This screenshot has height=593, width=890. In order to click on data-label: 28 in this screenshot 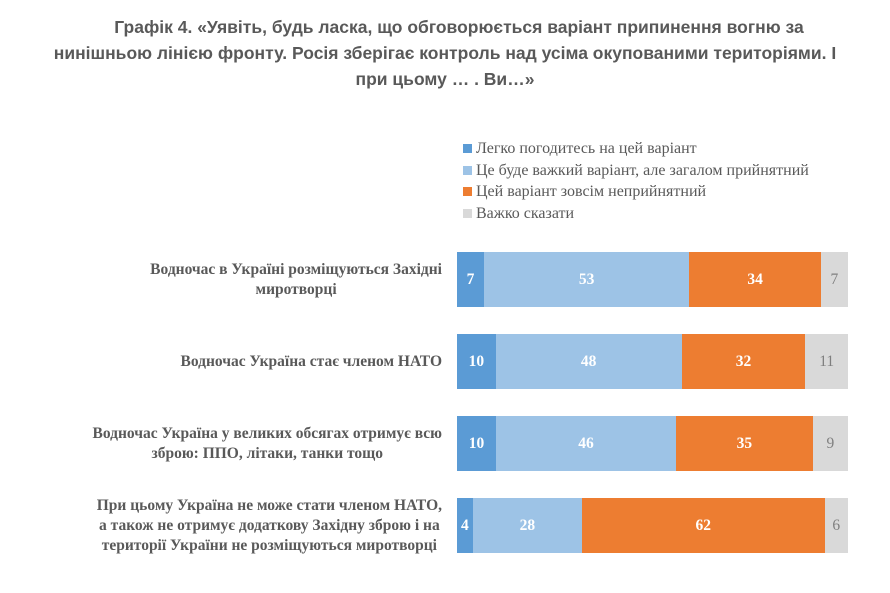, I will do `click(527, 525)`.